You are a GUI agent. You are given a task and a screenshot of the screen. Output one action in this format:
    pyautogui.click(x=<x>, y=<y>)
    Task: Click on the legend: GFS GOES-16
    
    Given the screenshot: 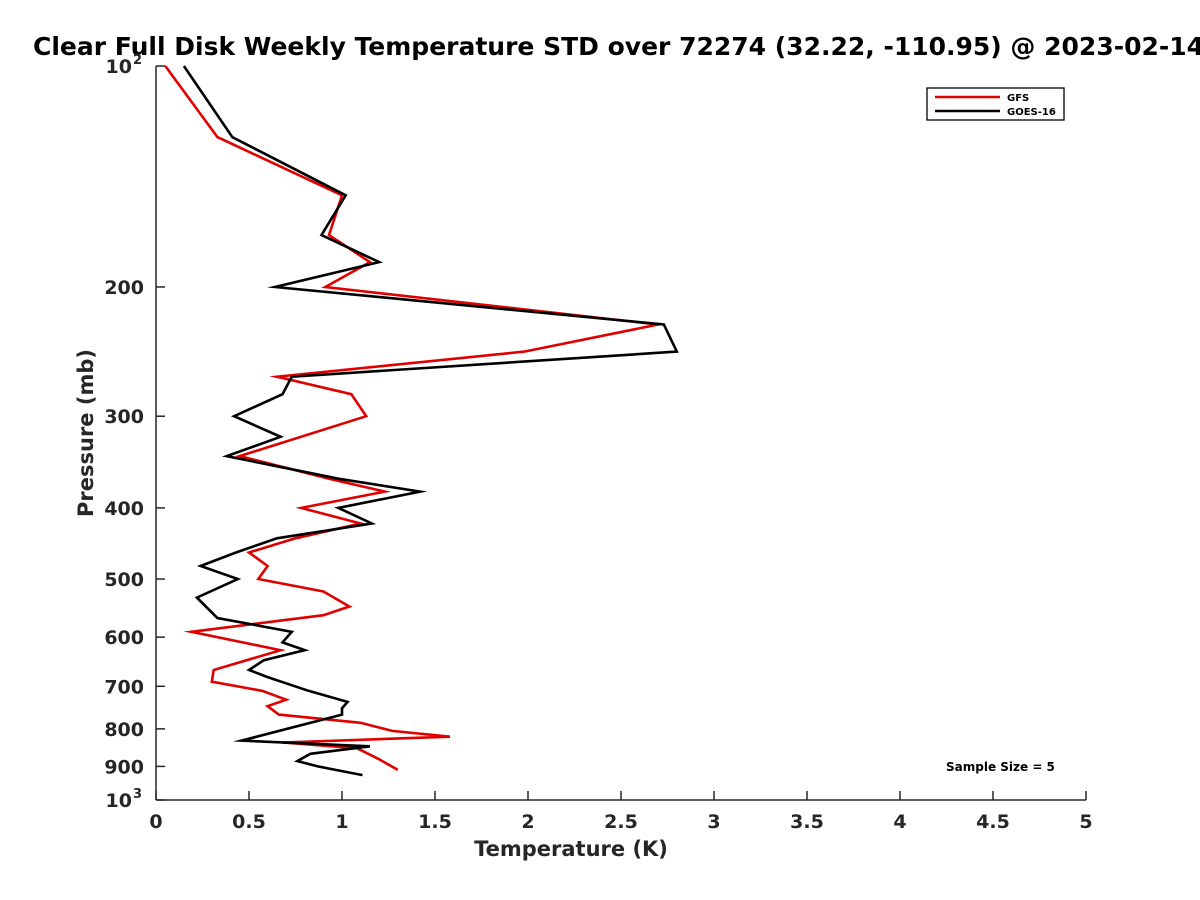 What is the action you would take?
    pyautogui.click(x=995, y=104)
    